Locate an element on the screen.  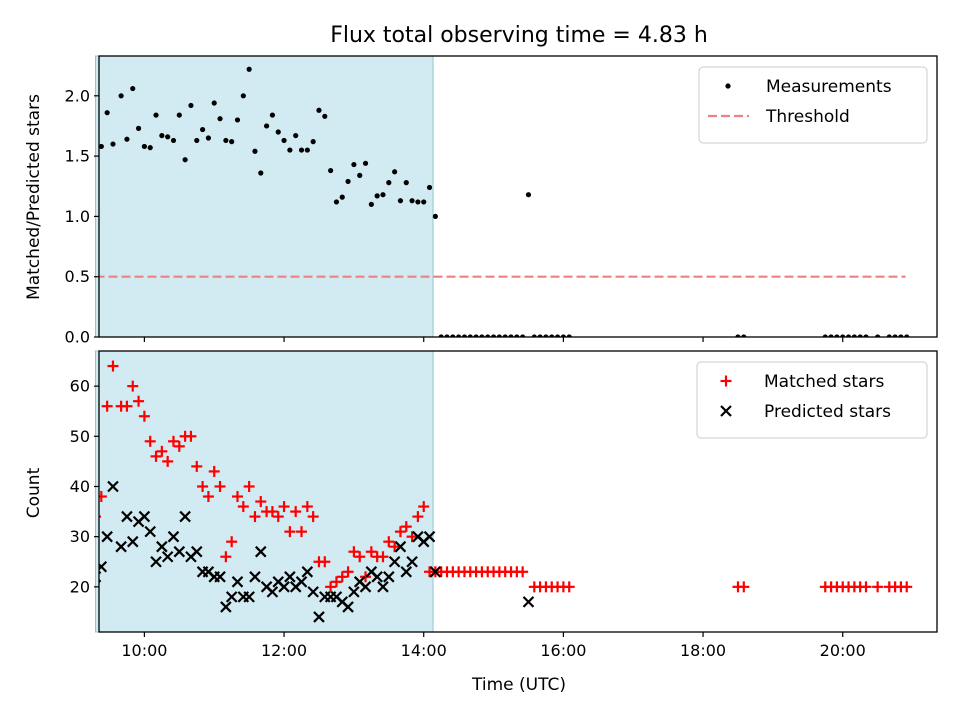
chart-title: Flux total observing time = 4.83 h is located at coordinates (519, 35).